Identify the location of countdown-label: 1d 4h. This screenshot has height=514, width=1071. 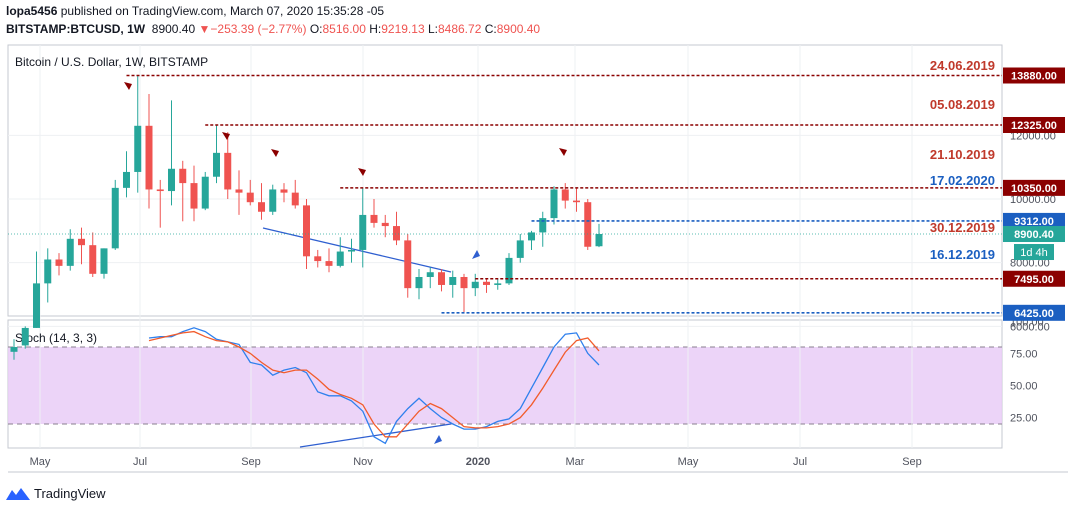
(1034, 253).